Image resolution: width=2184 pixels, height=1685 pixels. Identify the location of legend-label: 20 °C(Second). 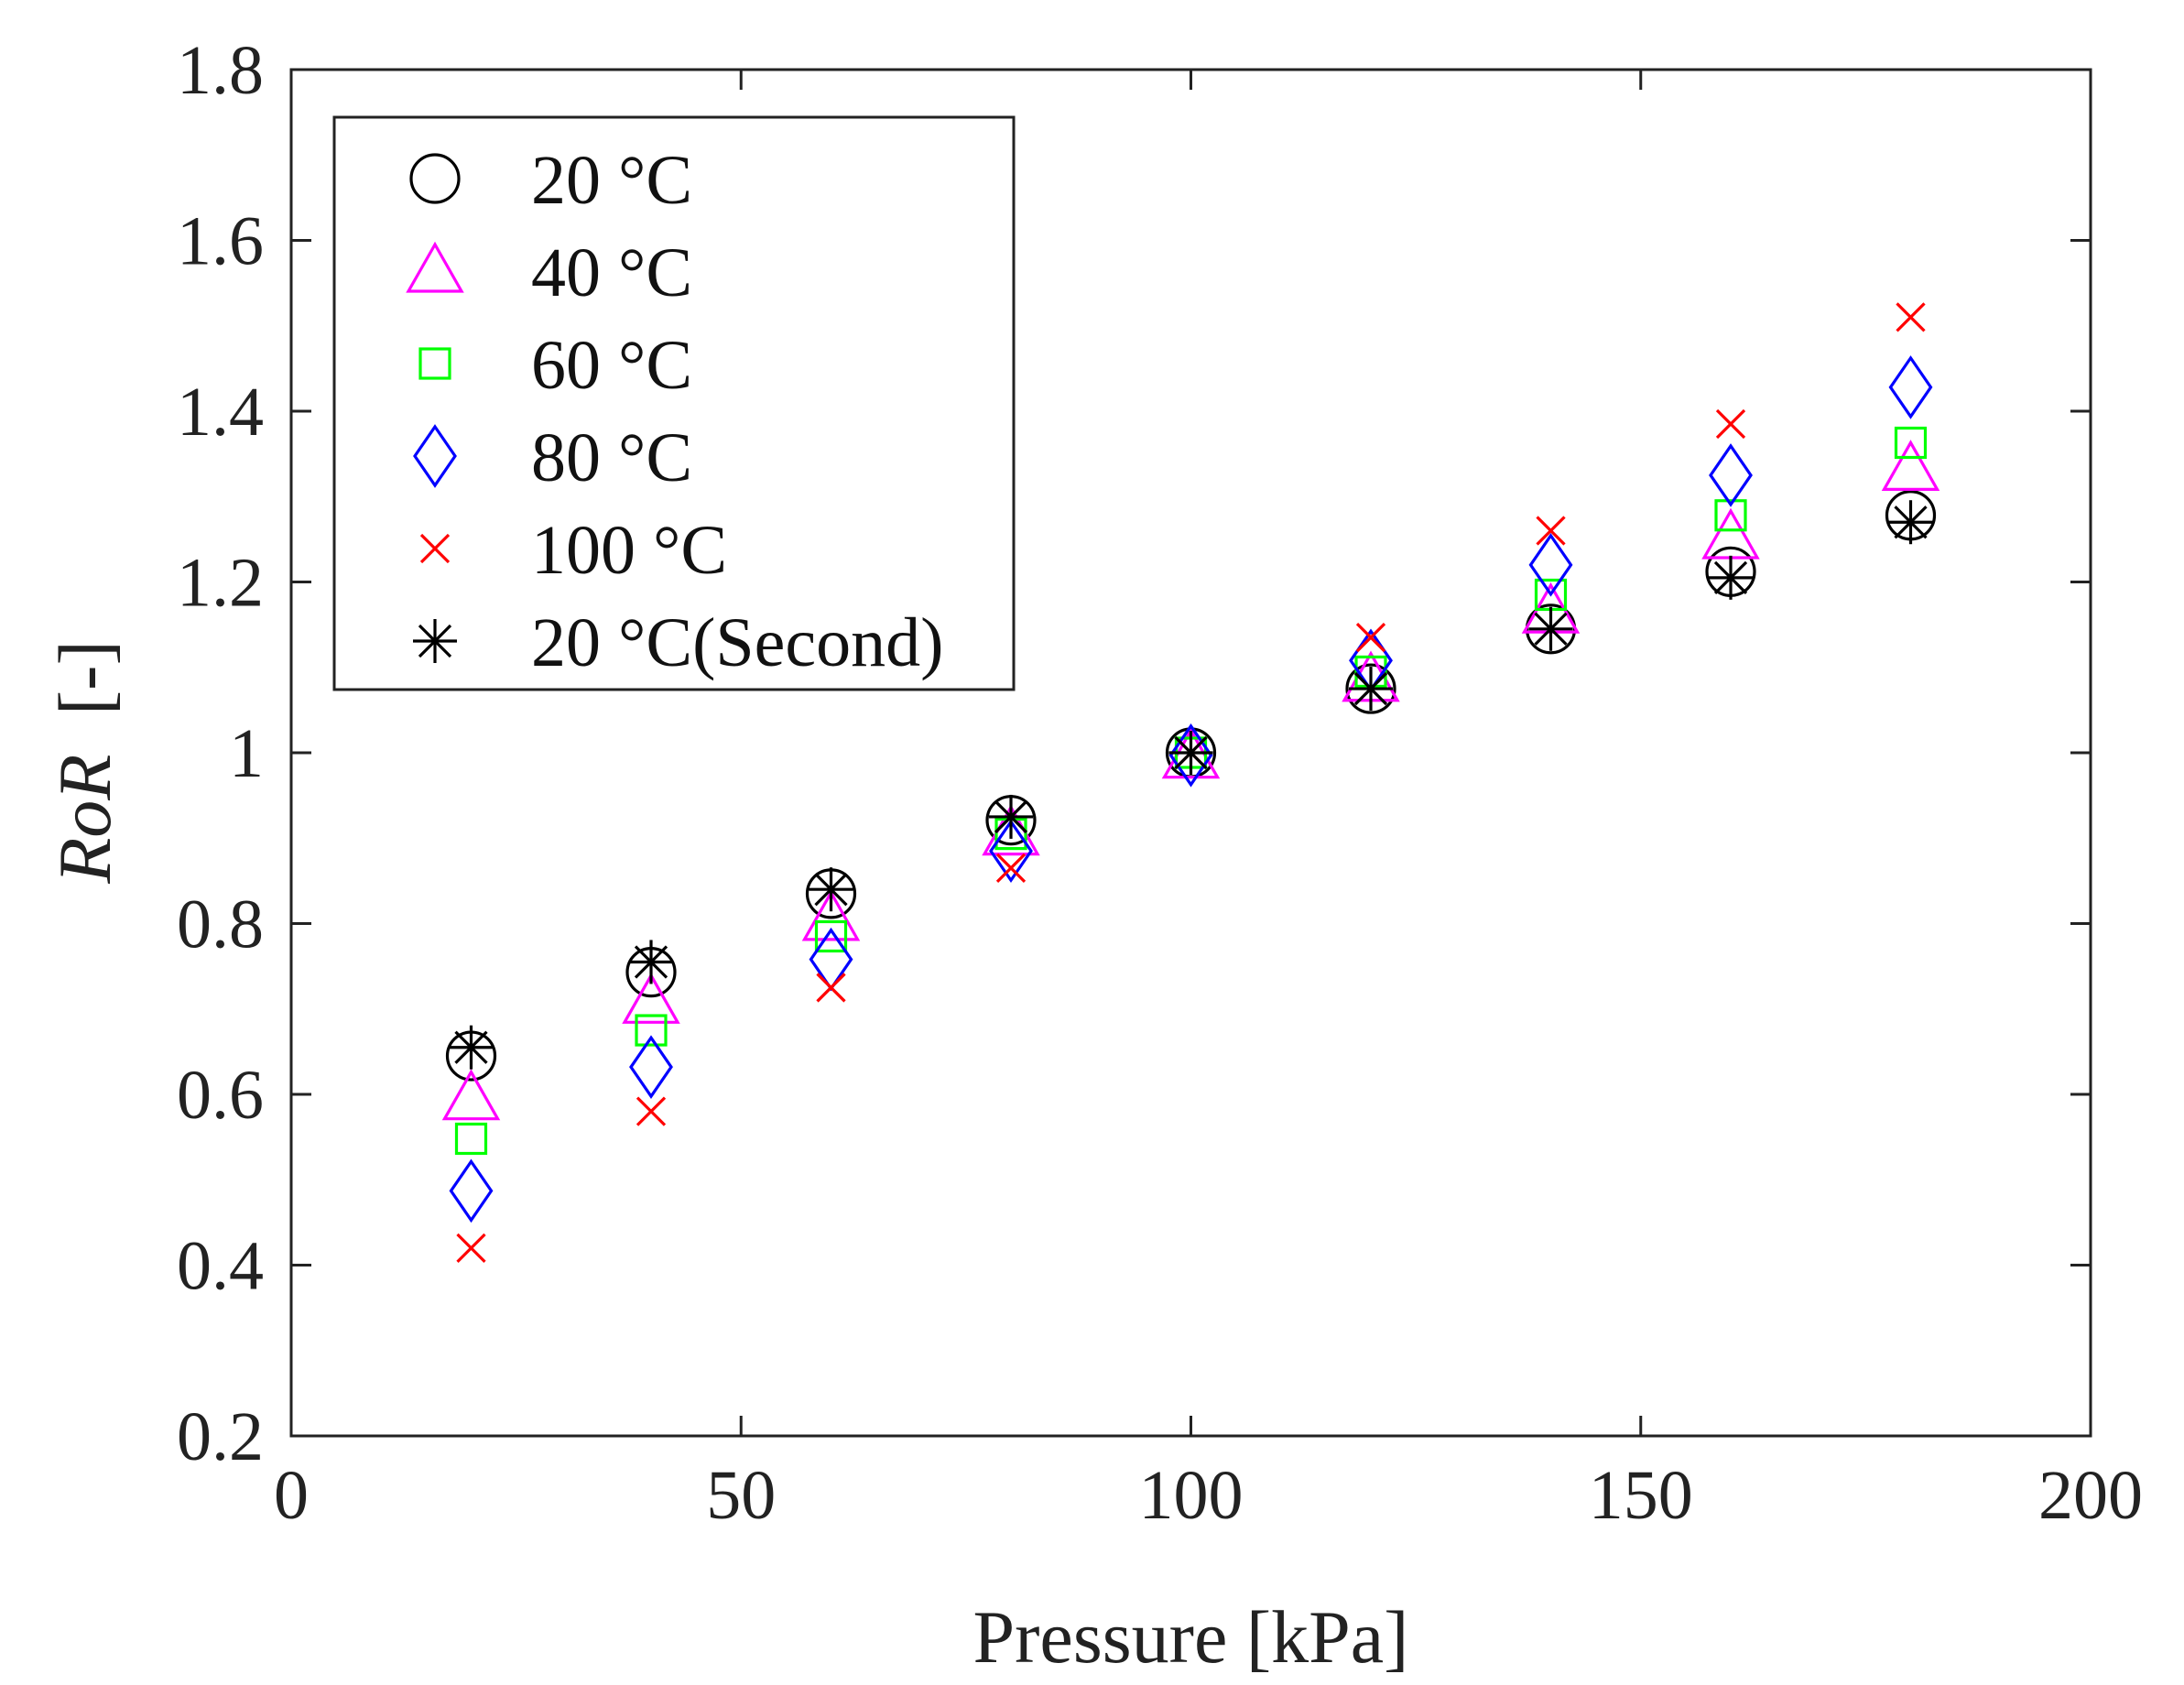
(737, 642).